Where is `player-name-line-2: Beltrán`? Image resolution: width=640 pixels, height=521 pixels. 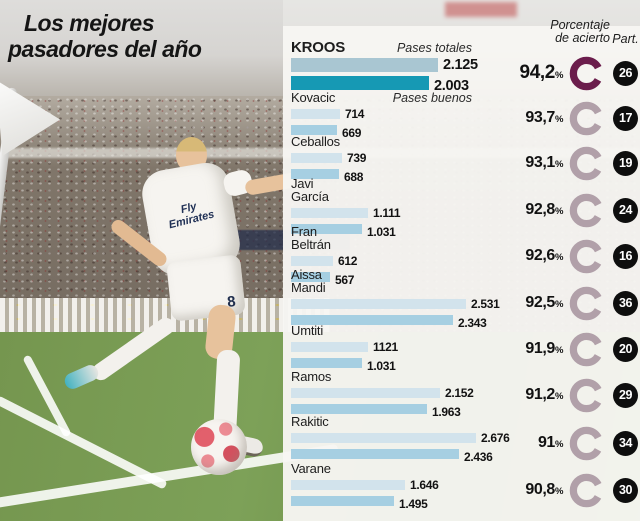 player-name-line-2: Beltrán is located at coordinates (311, 244).